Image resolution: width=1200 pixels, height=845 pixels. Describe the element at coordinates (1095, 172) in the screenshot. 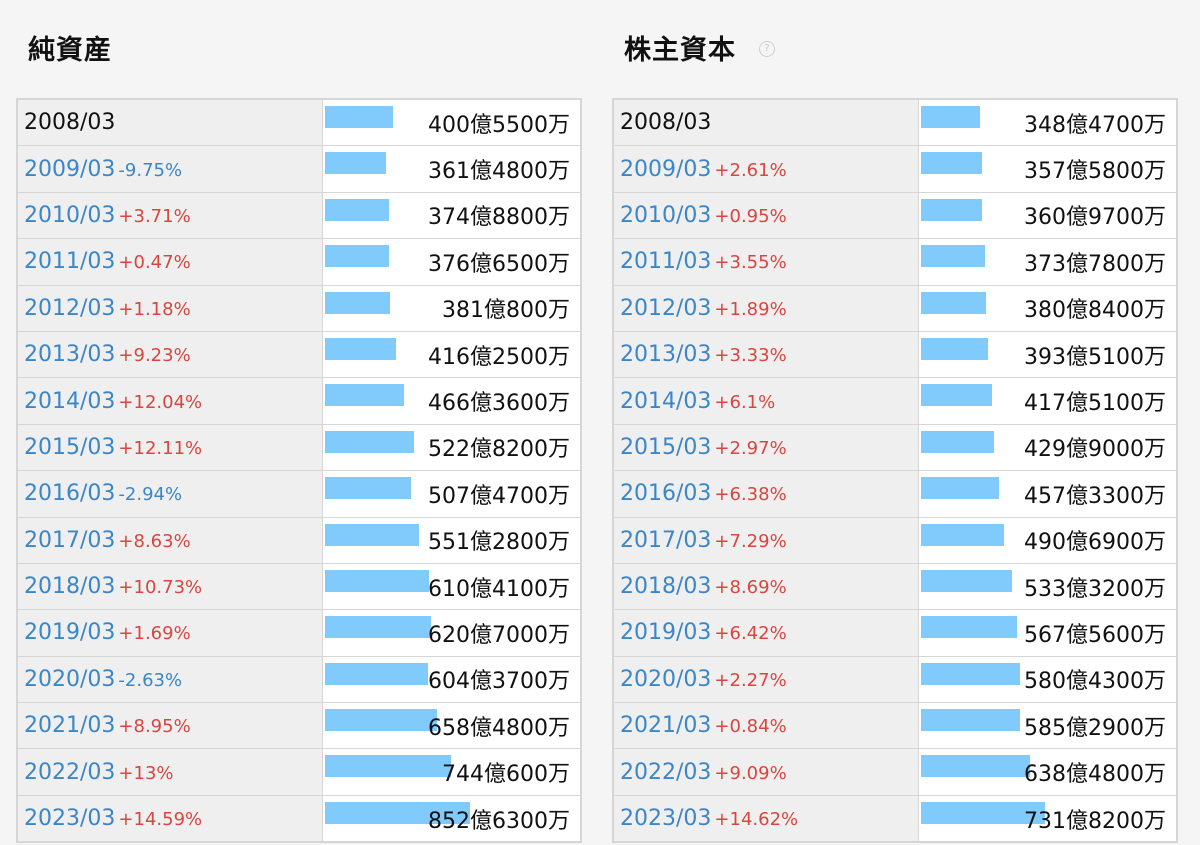

I see `value-label: 357億5800万` at that location.